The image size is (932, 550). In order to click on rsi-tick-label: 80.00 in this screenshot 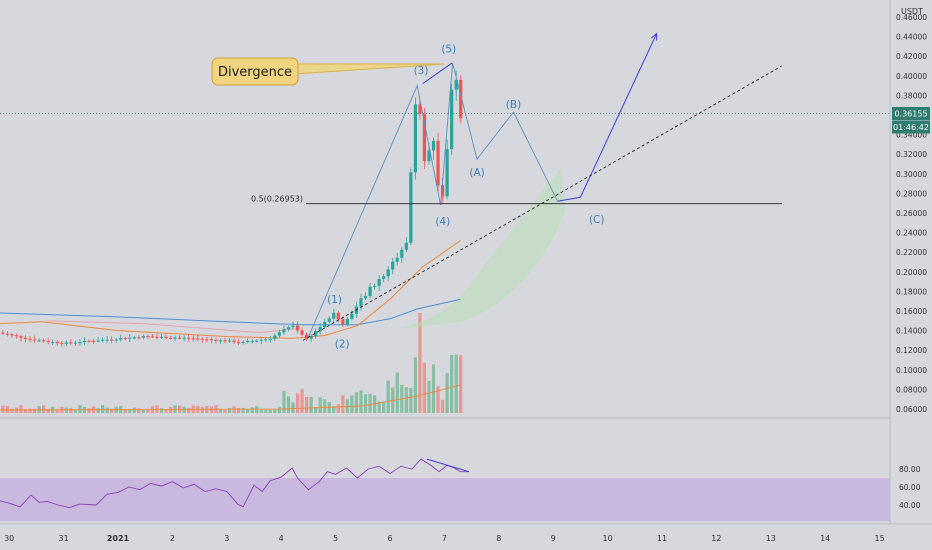, I will do `click(910, 469)`.